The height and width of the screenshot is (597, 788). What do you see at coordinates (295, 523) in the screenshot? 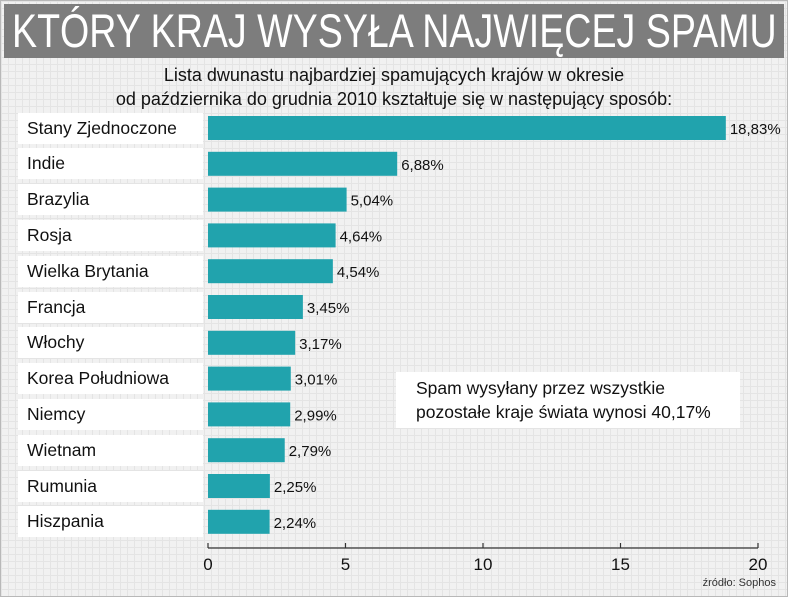
I see `bar-value-label: 2,24%` at bounding box center [295, 523].